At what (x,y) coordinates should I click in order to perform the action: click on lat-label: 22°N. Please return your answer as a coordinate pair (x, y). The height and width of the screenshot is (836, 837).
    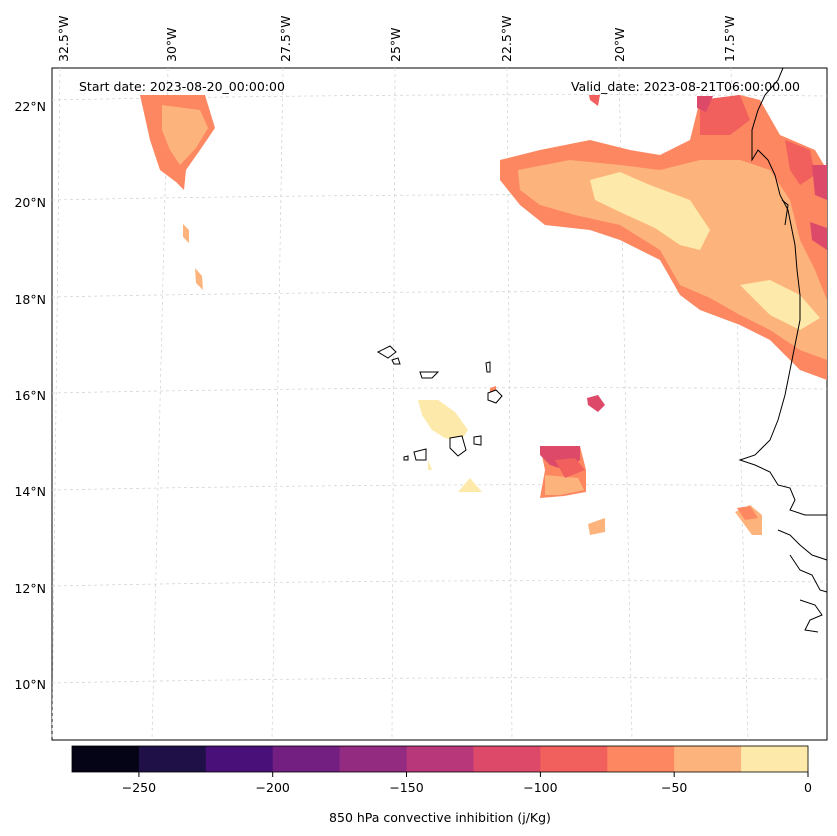
    Looking at the image, I should click on (30, 106).